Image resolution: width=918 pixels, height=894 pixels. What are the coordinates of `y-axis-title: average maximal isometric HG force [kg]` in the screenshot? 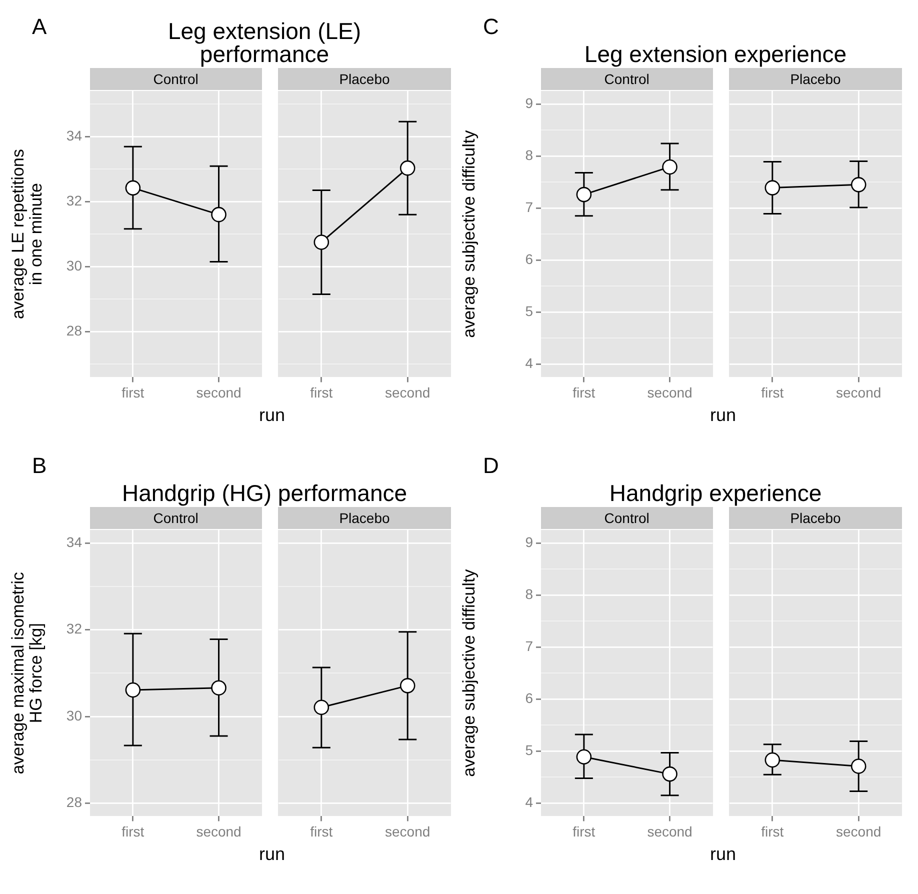 It's located at (27, 673).